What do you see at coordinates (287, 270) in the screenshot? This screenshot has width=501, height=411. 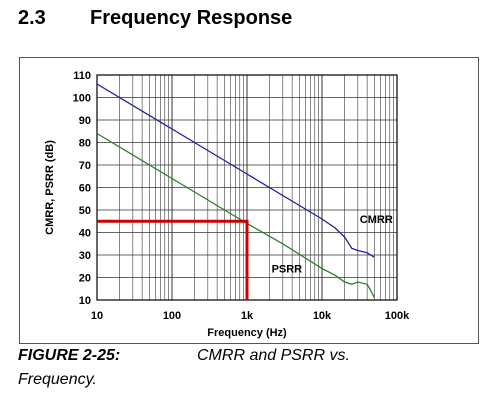 I see `series-annotation-label: PSRR` at bounding box center [287, 270].